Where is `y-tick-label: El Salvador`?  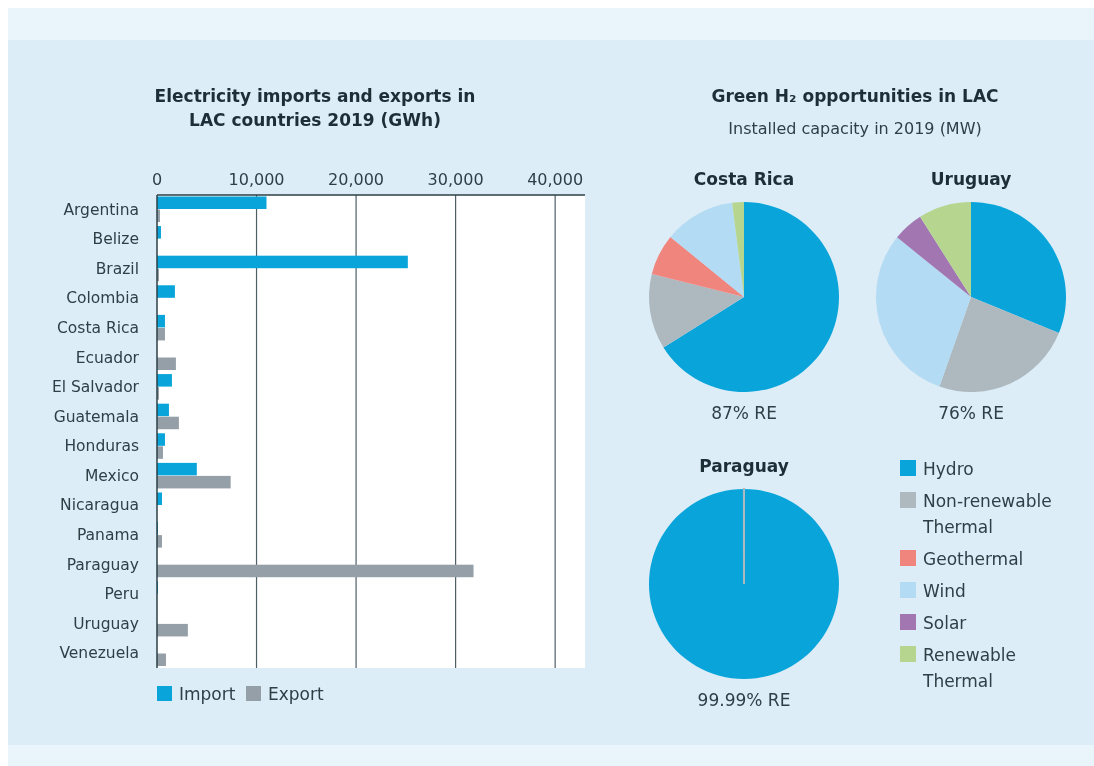 y-tick-label: El Salvador is located at coordinates (95, 387).